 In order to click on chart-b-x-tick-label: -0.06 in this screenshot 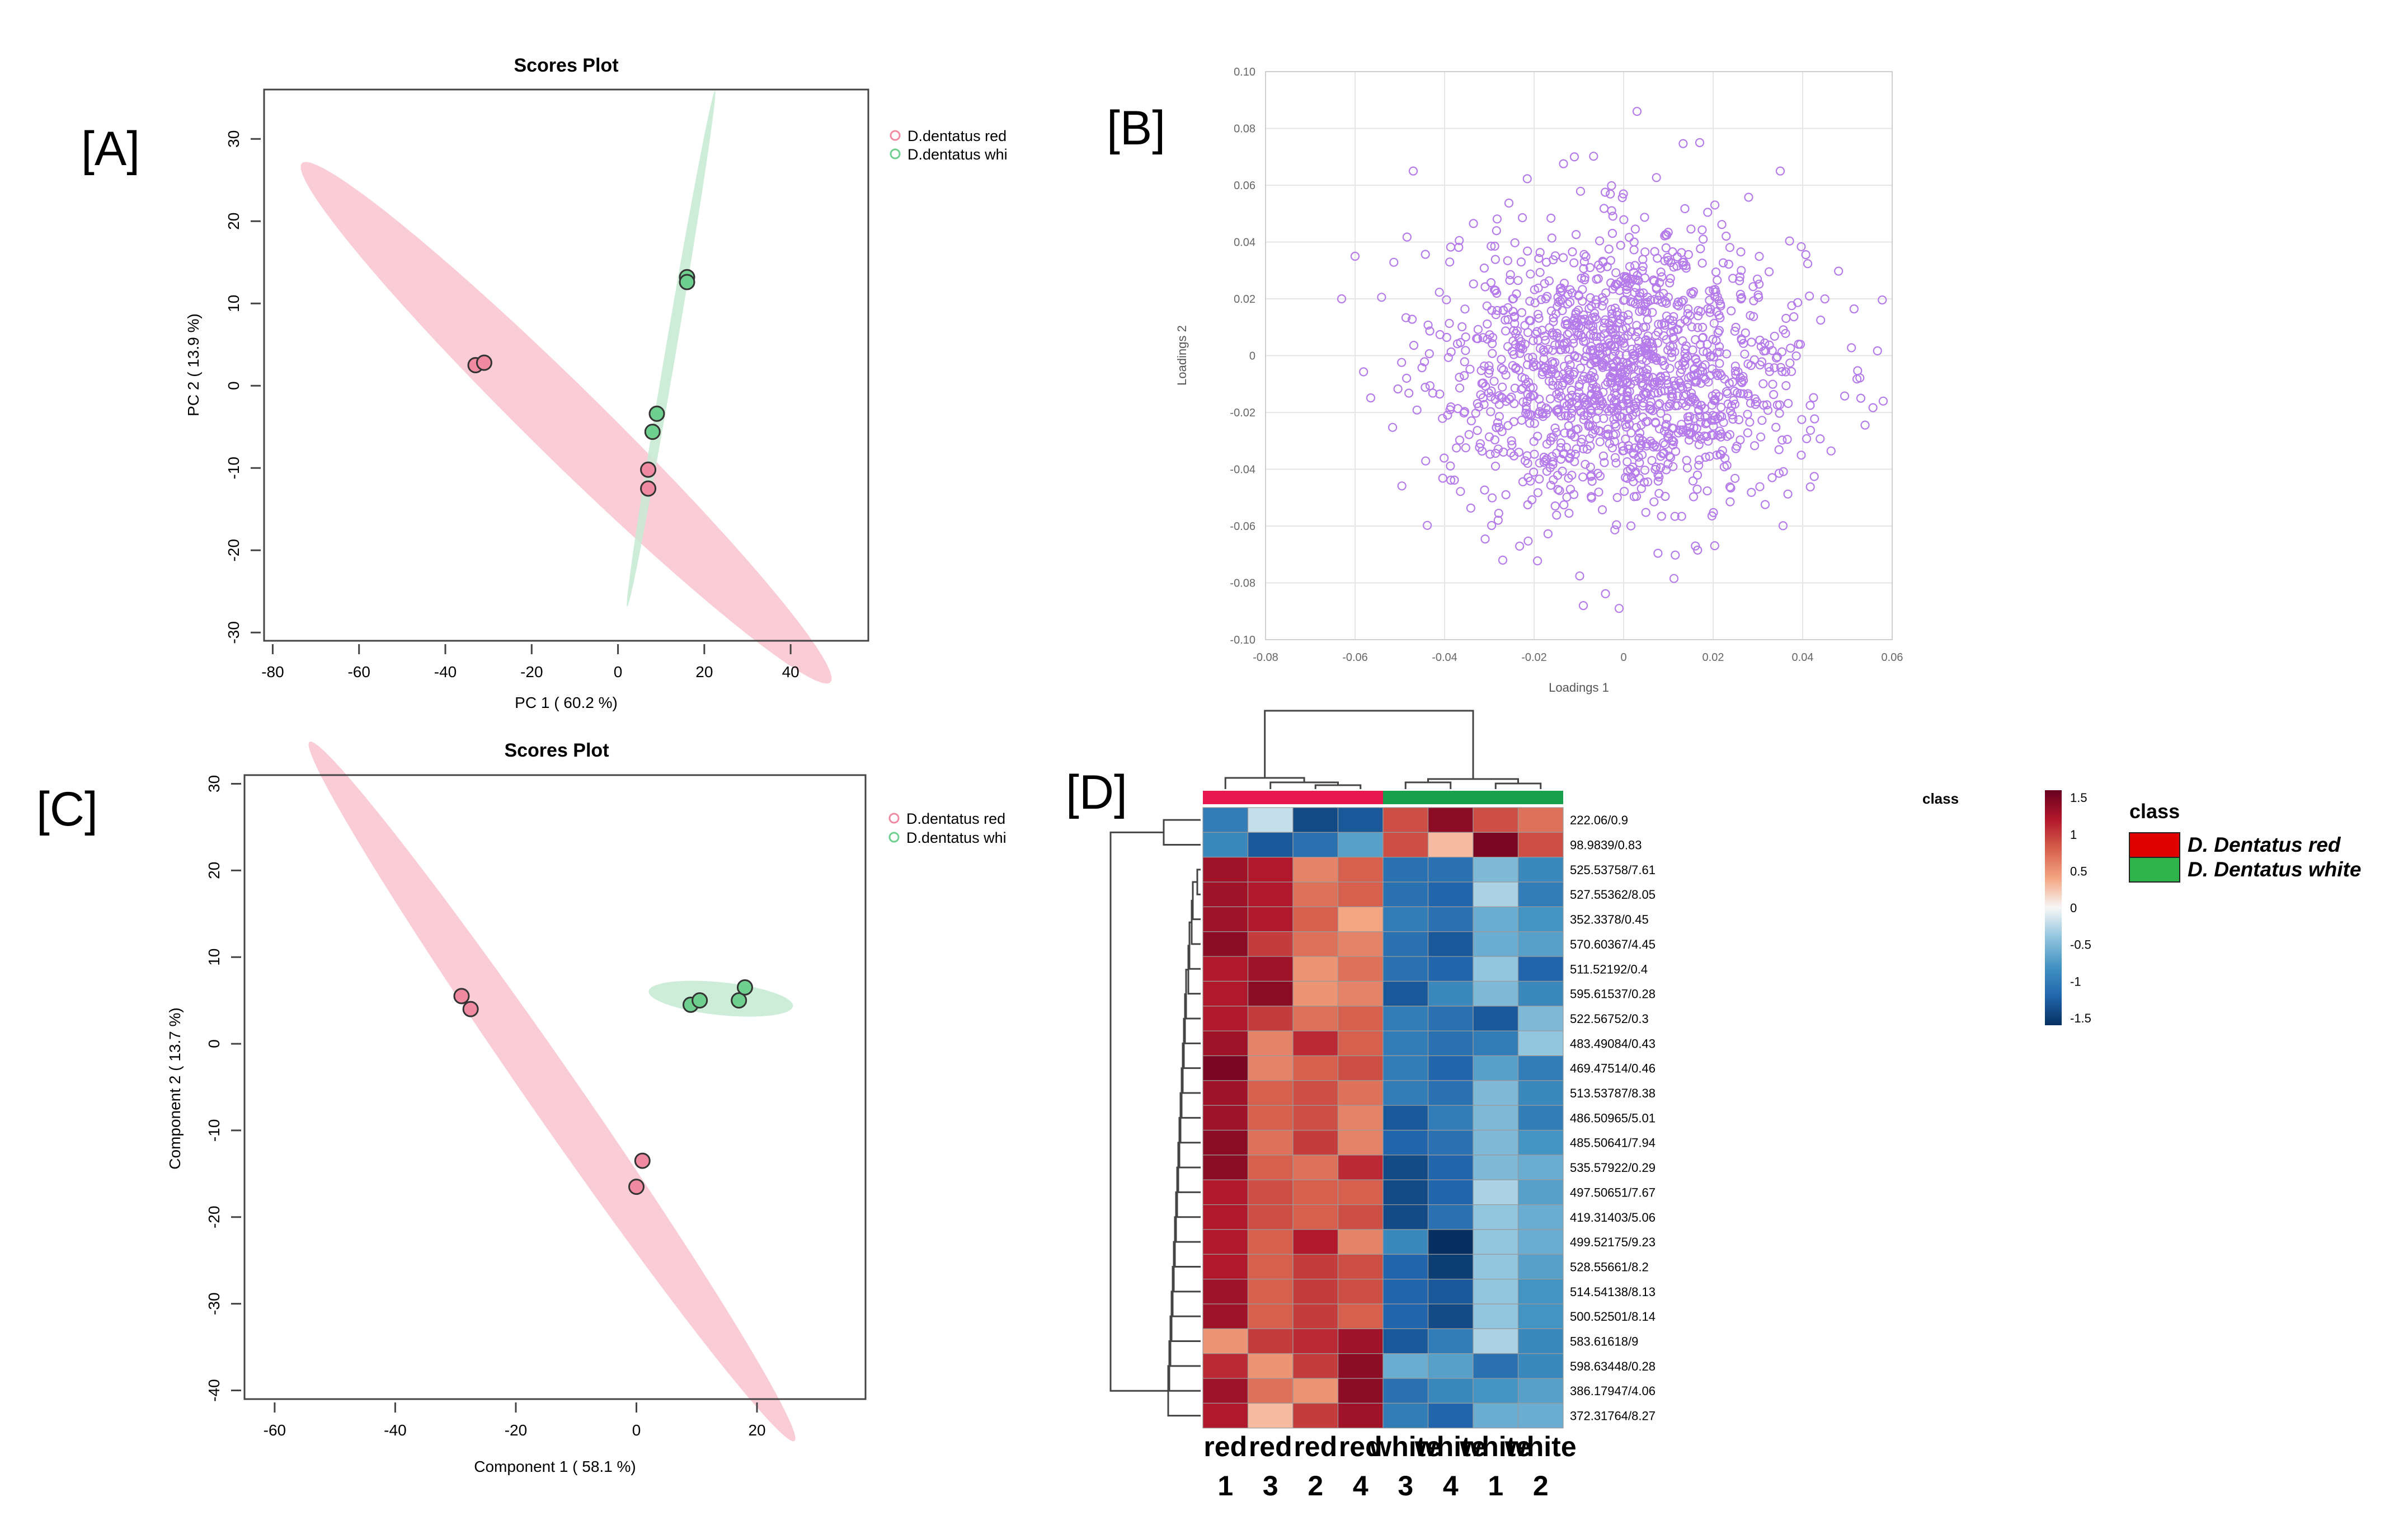, I will do `click(1355, 657)`.